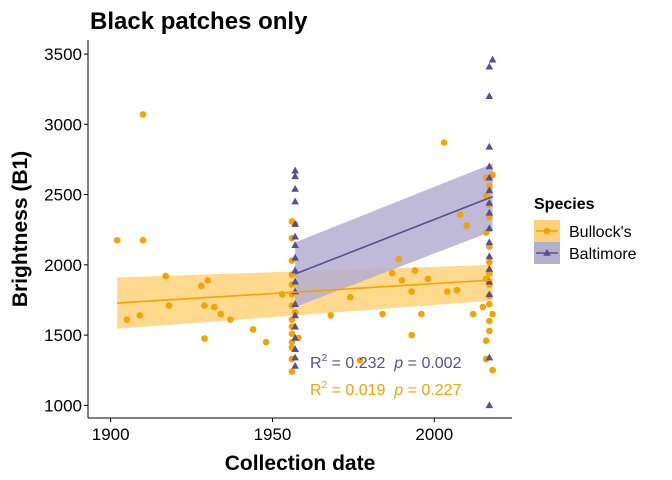 The height and width of the screenshot is (480, 672). I want to click on legend-label: Bullock's, so click(600, 232).